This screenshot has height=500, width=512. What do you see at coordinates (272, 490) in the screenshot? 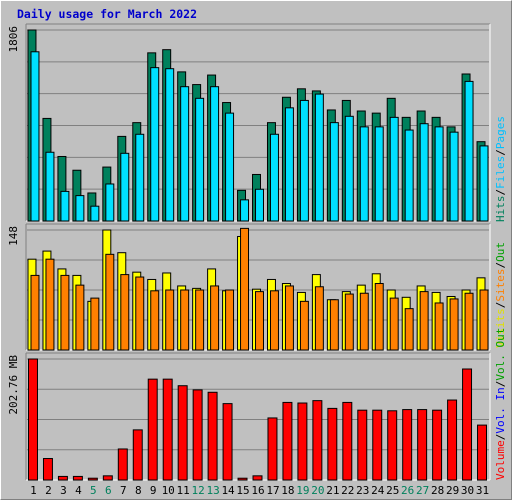
I see `day-label: 17` at bounding box center [272, 490].